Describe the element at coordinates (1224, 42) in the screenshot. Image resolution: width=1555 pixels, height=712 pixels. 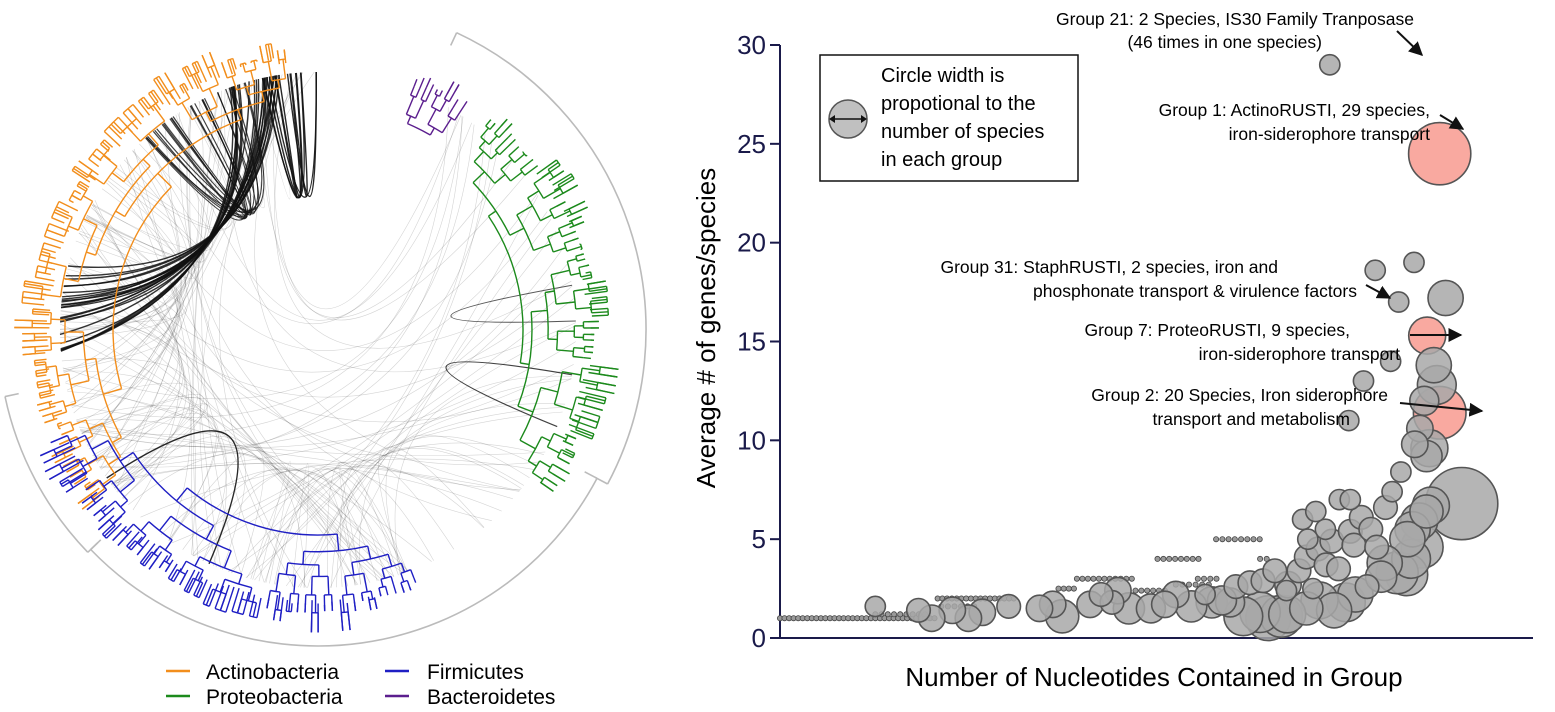
I see `annotation-group-21-line-2: (46 times in one species)` at that location.